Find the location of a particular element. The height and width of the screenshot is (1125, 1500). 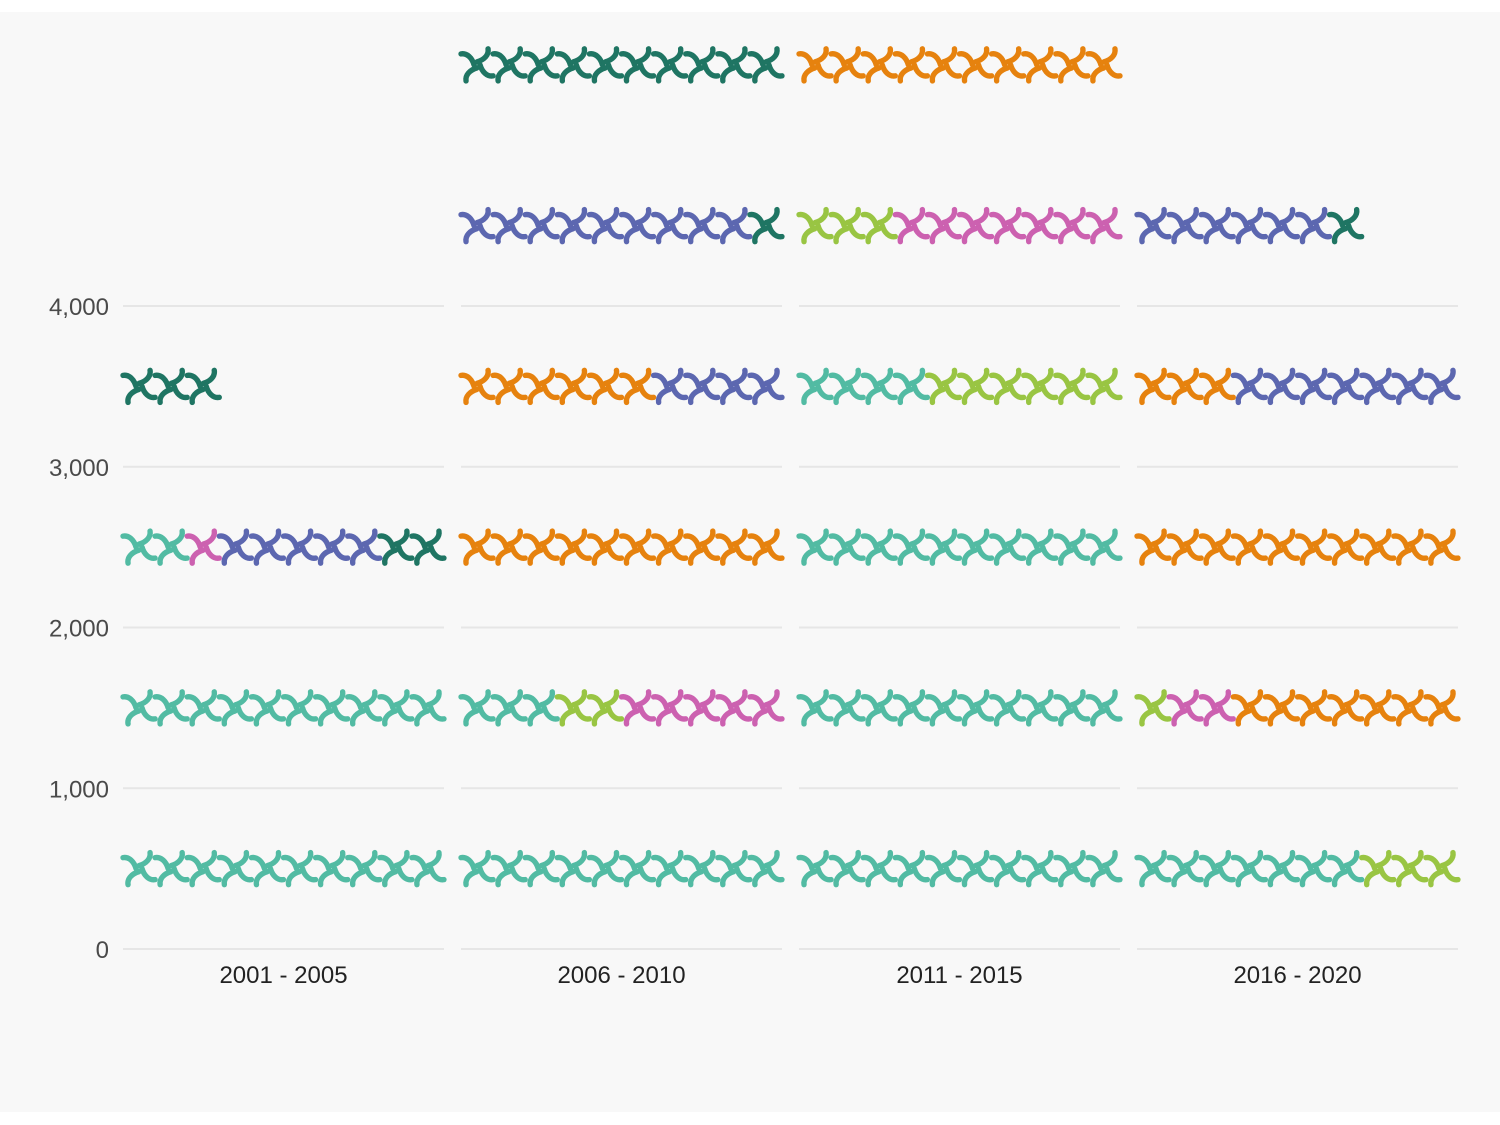

y-tick-label: 4,000 is located at coordinates (79, 307).